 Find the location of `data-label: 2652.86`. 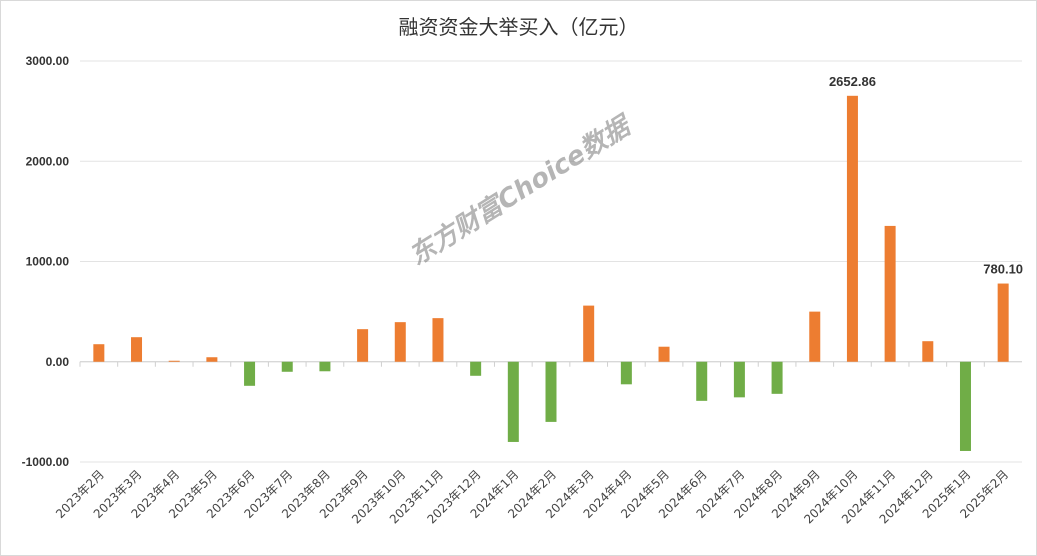

data-label: 2652.86 is located at coordinates (852, 81).